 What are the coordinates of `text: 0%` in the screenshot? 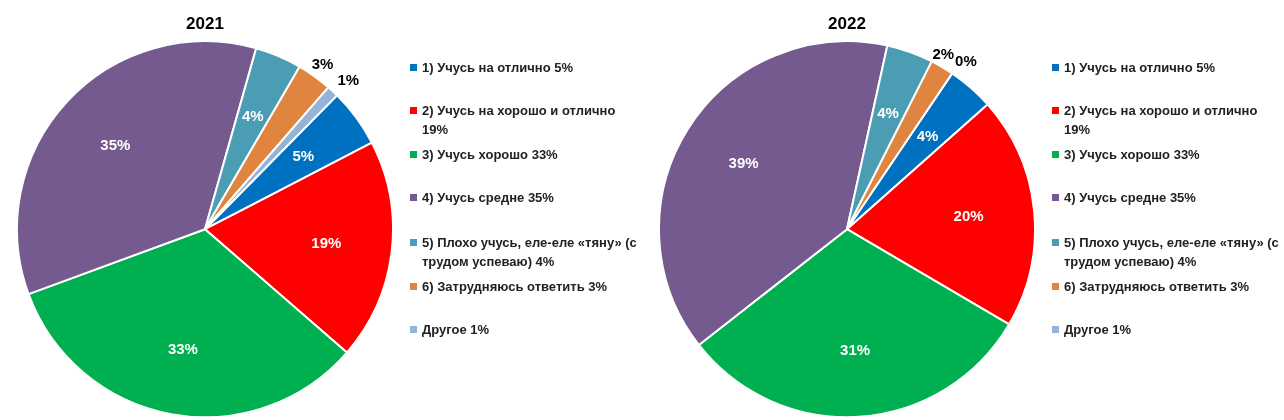 It's located at (966, 60).